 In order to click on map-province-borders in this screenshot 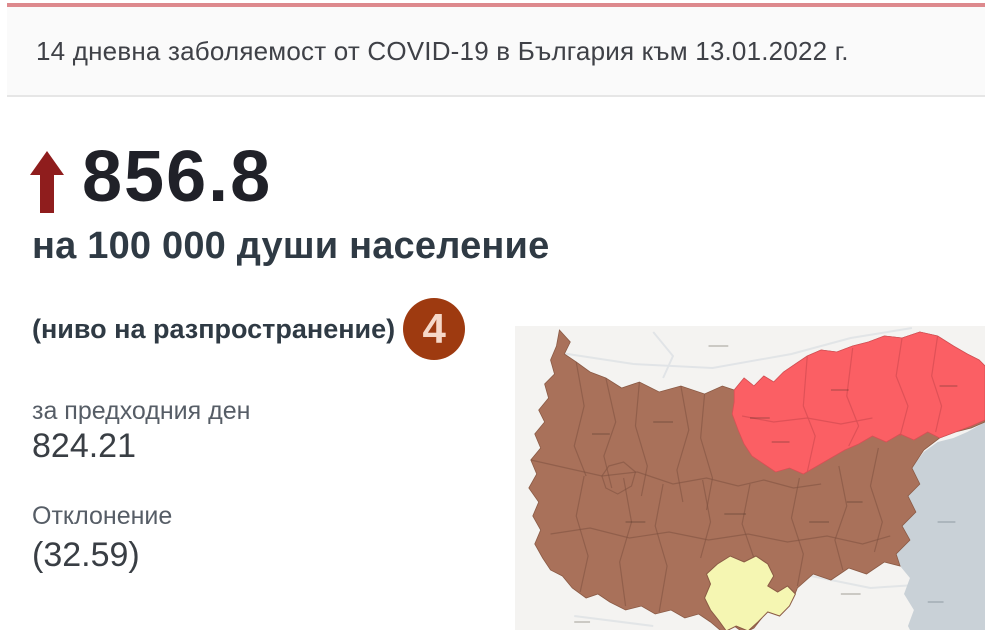, I will do `click(710, 487)`.